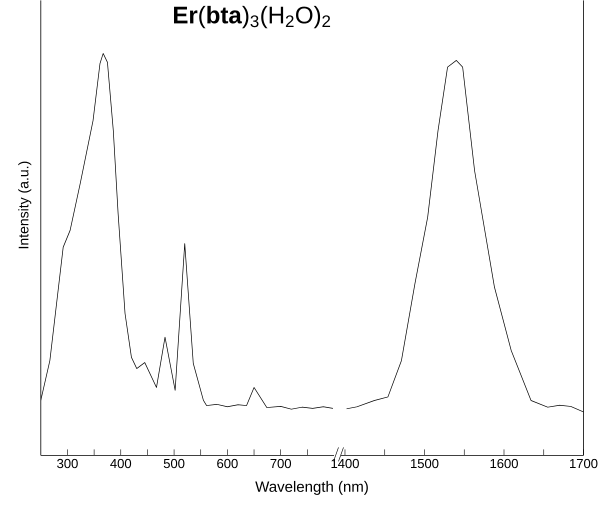 The image size is (604, 516). What do you see at coordinates (67, 463) in the screenshot?
I see `x-tick-label: 300` at bounding box center [67, 463].